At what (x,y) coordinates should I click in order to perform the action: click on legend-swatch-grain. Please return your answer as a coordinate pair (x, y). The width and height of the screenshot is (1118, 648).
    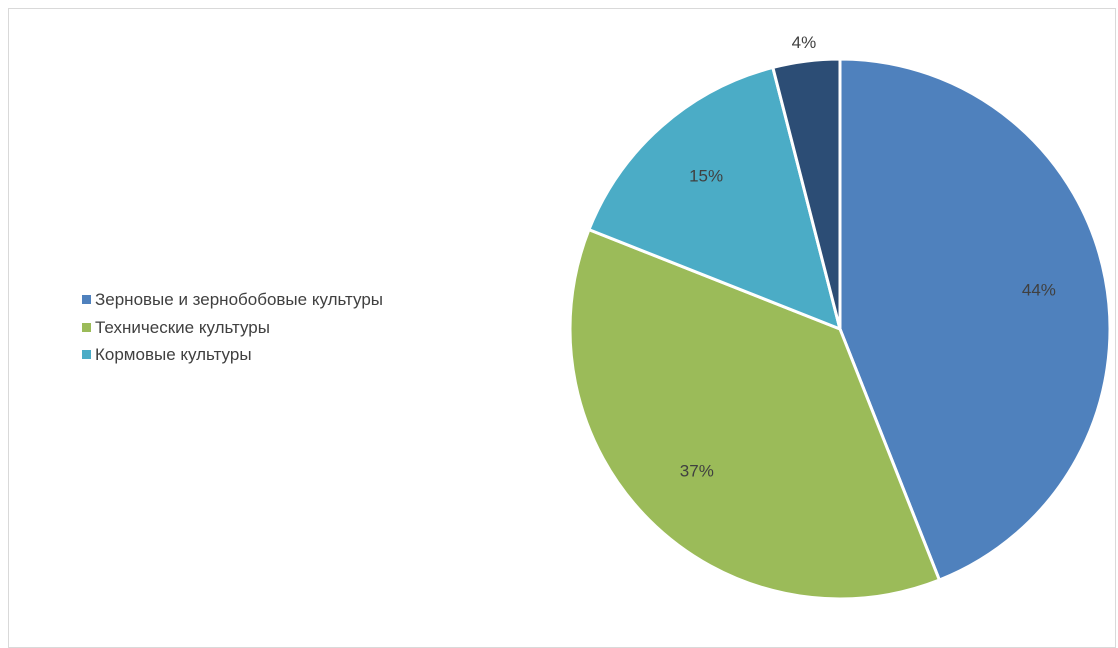
    Looking at the image, I should click on (86, 300).